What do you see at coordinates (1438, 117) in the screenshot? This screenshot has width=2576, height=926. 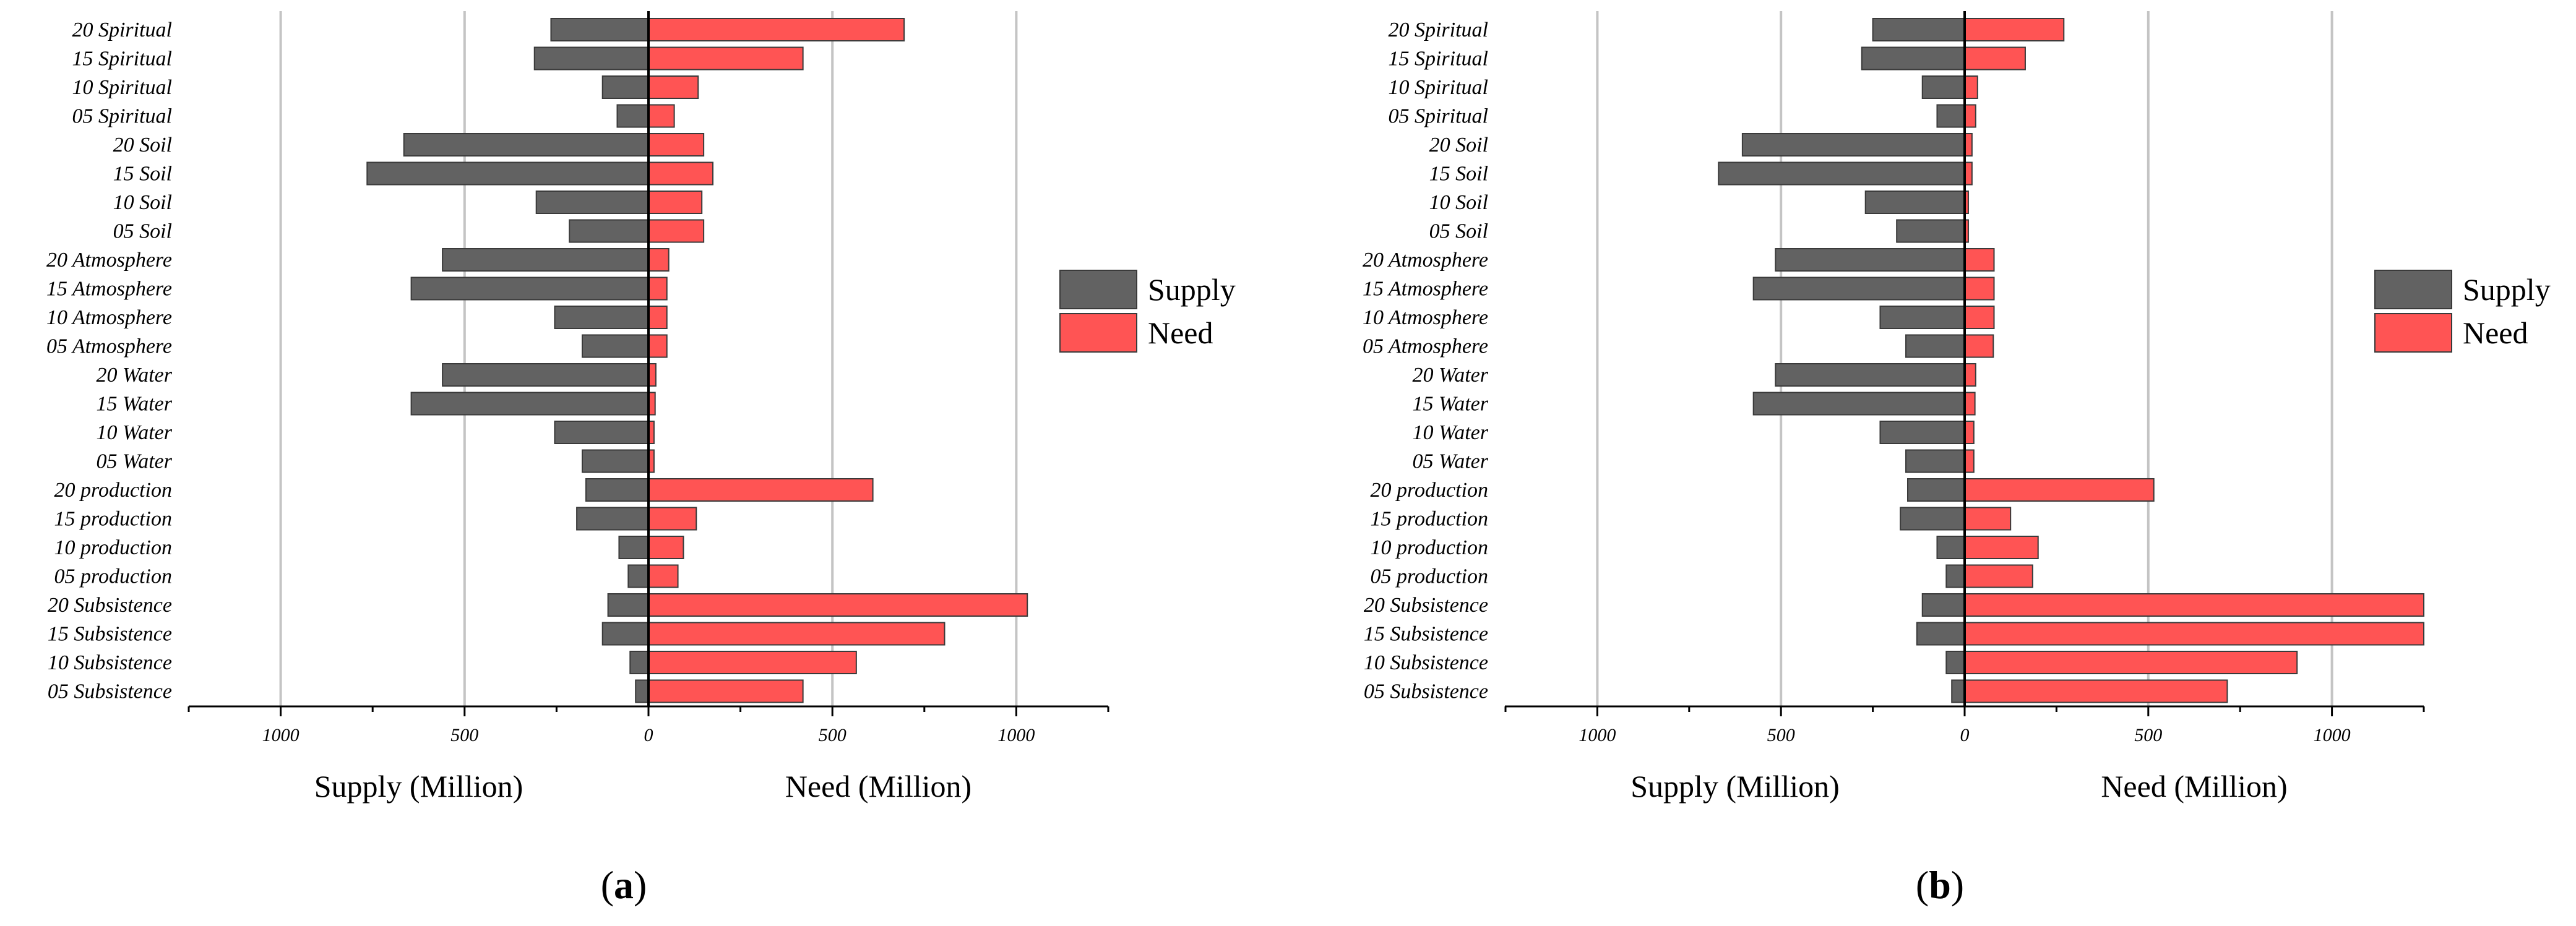 I see `category-label: 05 Spiritual` at bounding box center [1438, 117].